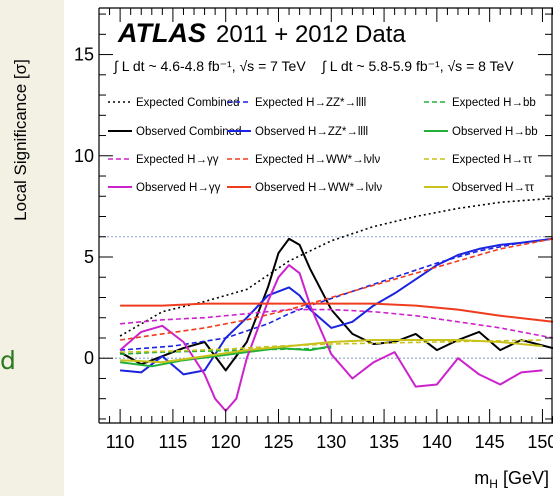 Image resolution: width=553 pixels, height=496 pixels. Describe the element at coordinates (84, 55) in the screenshot. I see `y-tick-label: 15` at that location.